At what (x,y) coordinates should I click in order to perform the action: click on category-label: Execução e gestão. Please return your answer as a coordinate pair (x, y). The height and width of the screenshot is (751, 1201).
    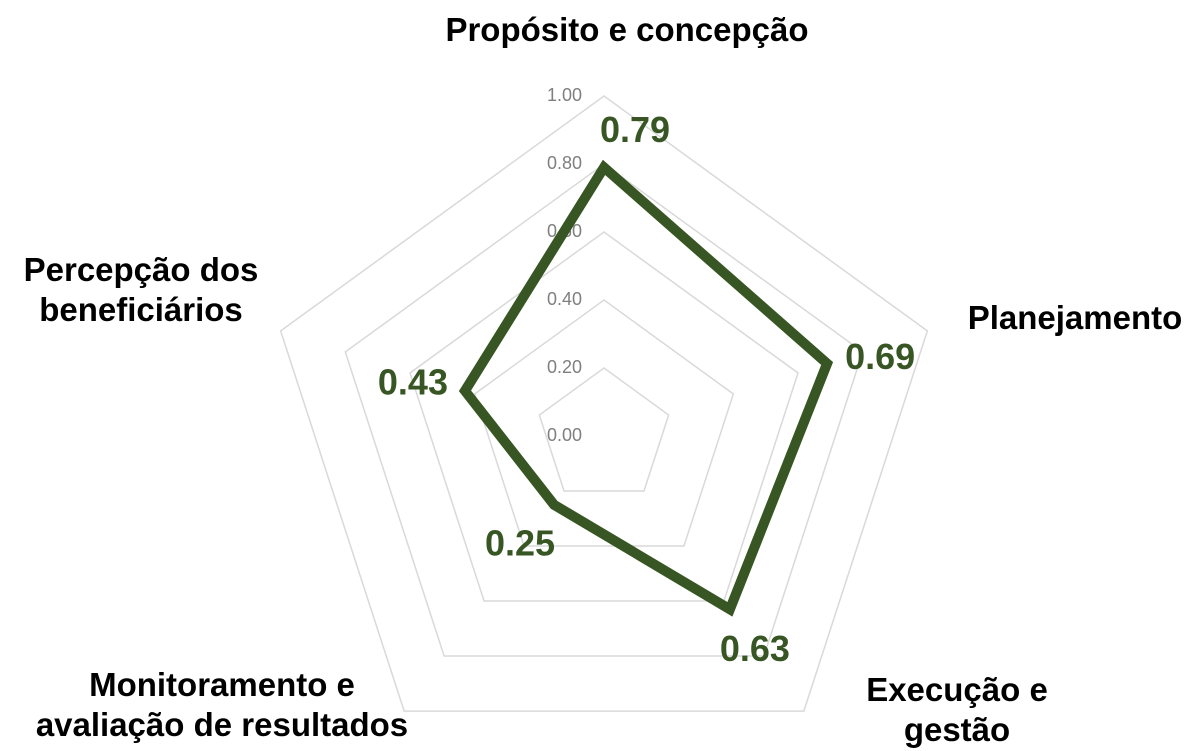
    Looking at the image, I should click on (957, 709).